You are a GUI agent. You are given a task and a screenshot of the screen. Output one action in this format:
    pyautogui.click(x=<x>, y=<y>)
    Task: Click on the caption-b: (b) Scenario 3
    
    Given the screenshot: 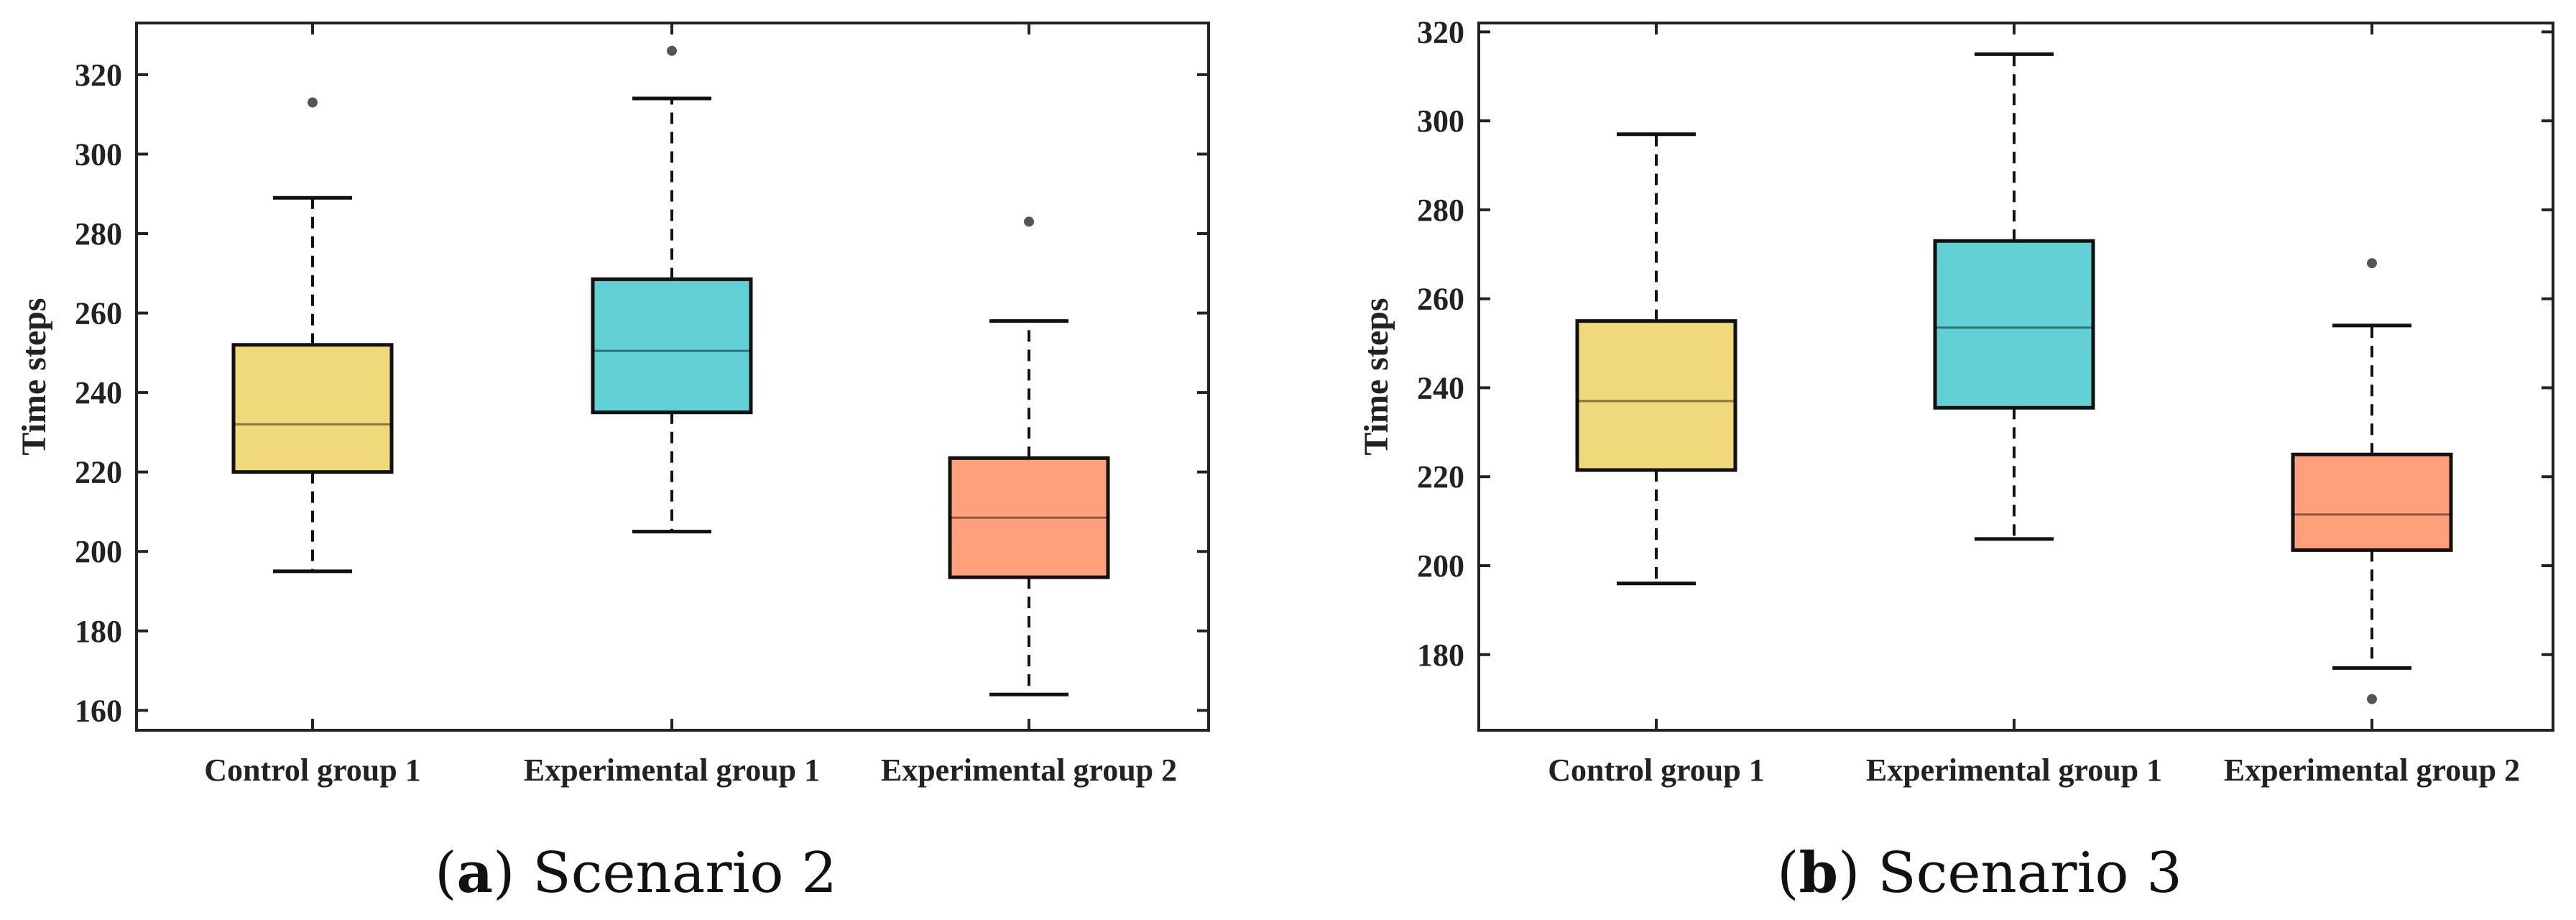 What is the action you would take?
    pyautogui.click(x=1979, y=873)
    